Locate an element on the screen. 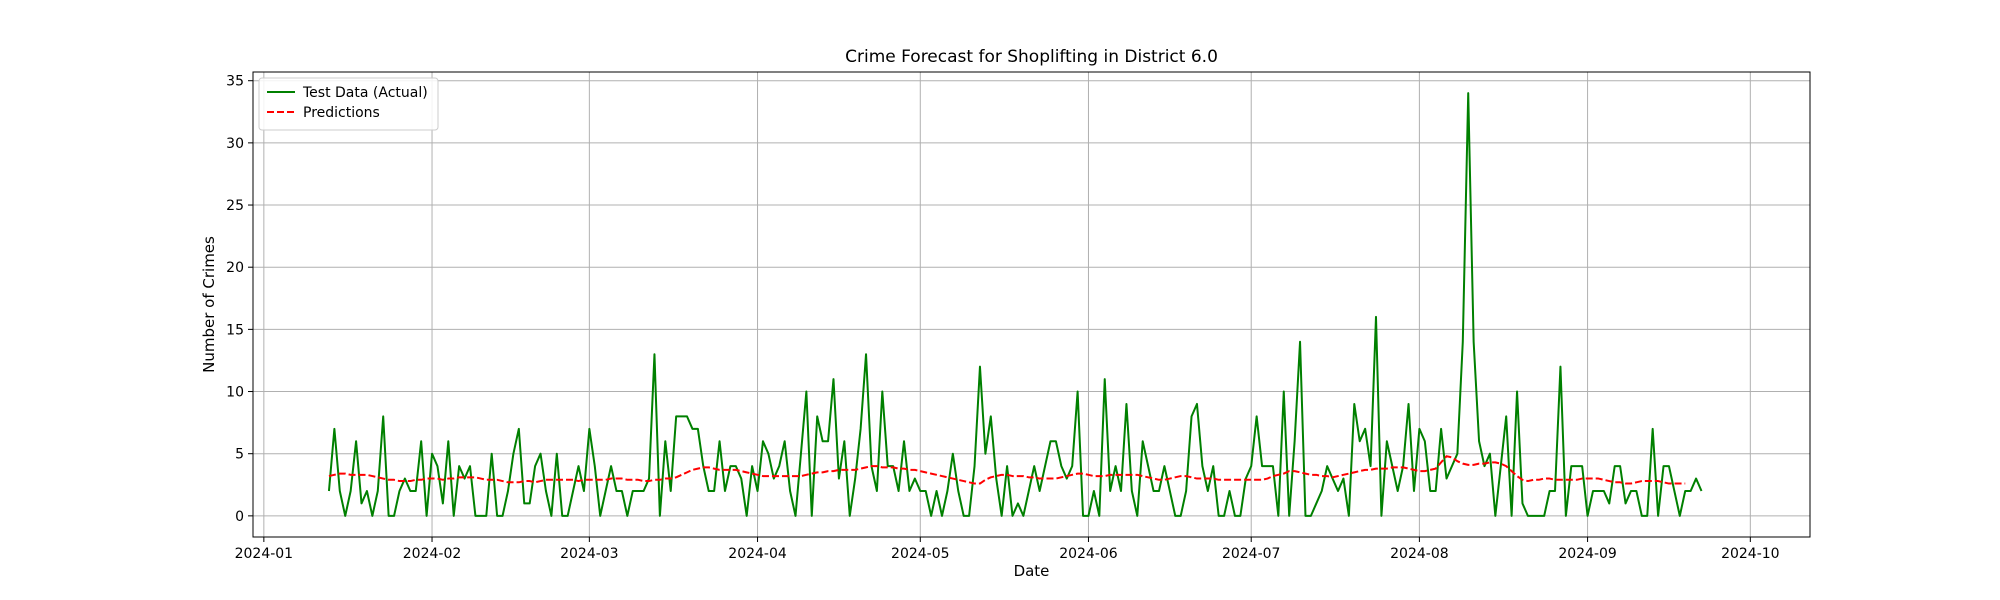 This screenshot has width=2000, height=600. y-tick-label: 10 is located at coordinates (235, 393).